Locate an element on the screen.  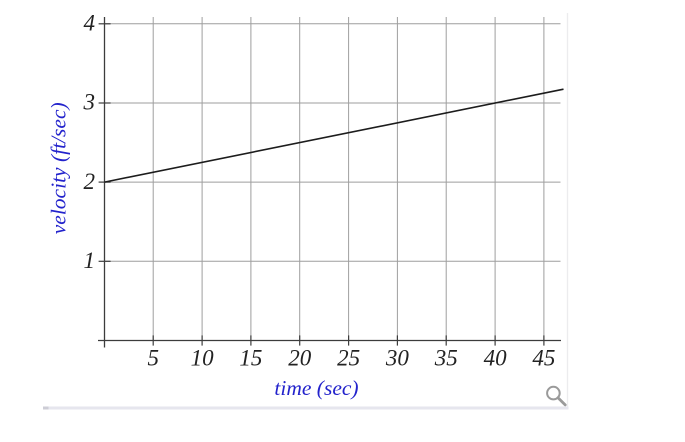
svg-text: 5 is located at coordinates (153, 358).